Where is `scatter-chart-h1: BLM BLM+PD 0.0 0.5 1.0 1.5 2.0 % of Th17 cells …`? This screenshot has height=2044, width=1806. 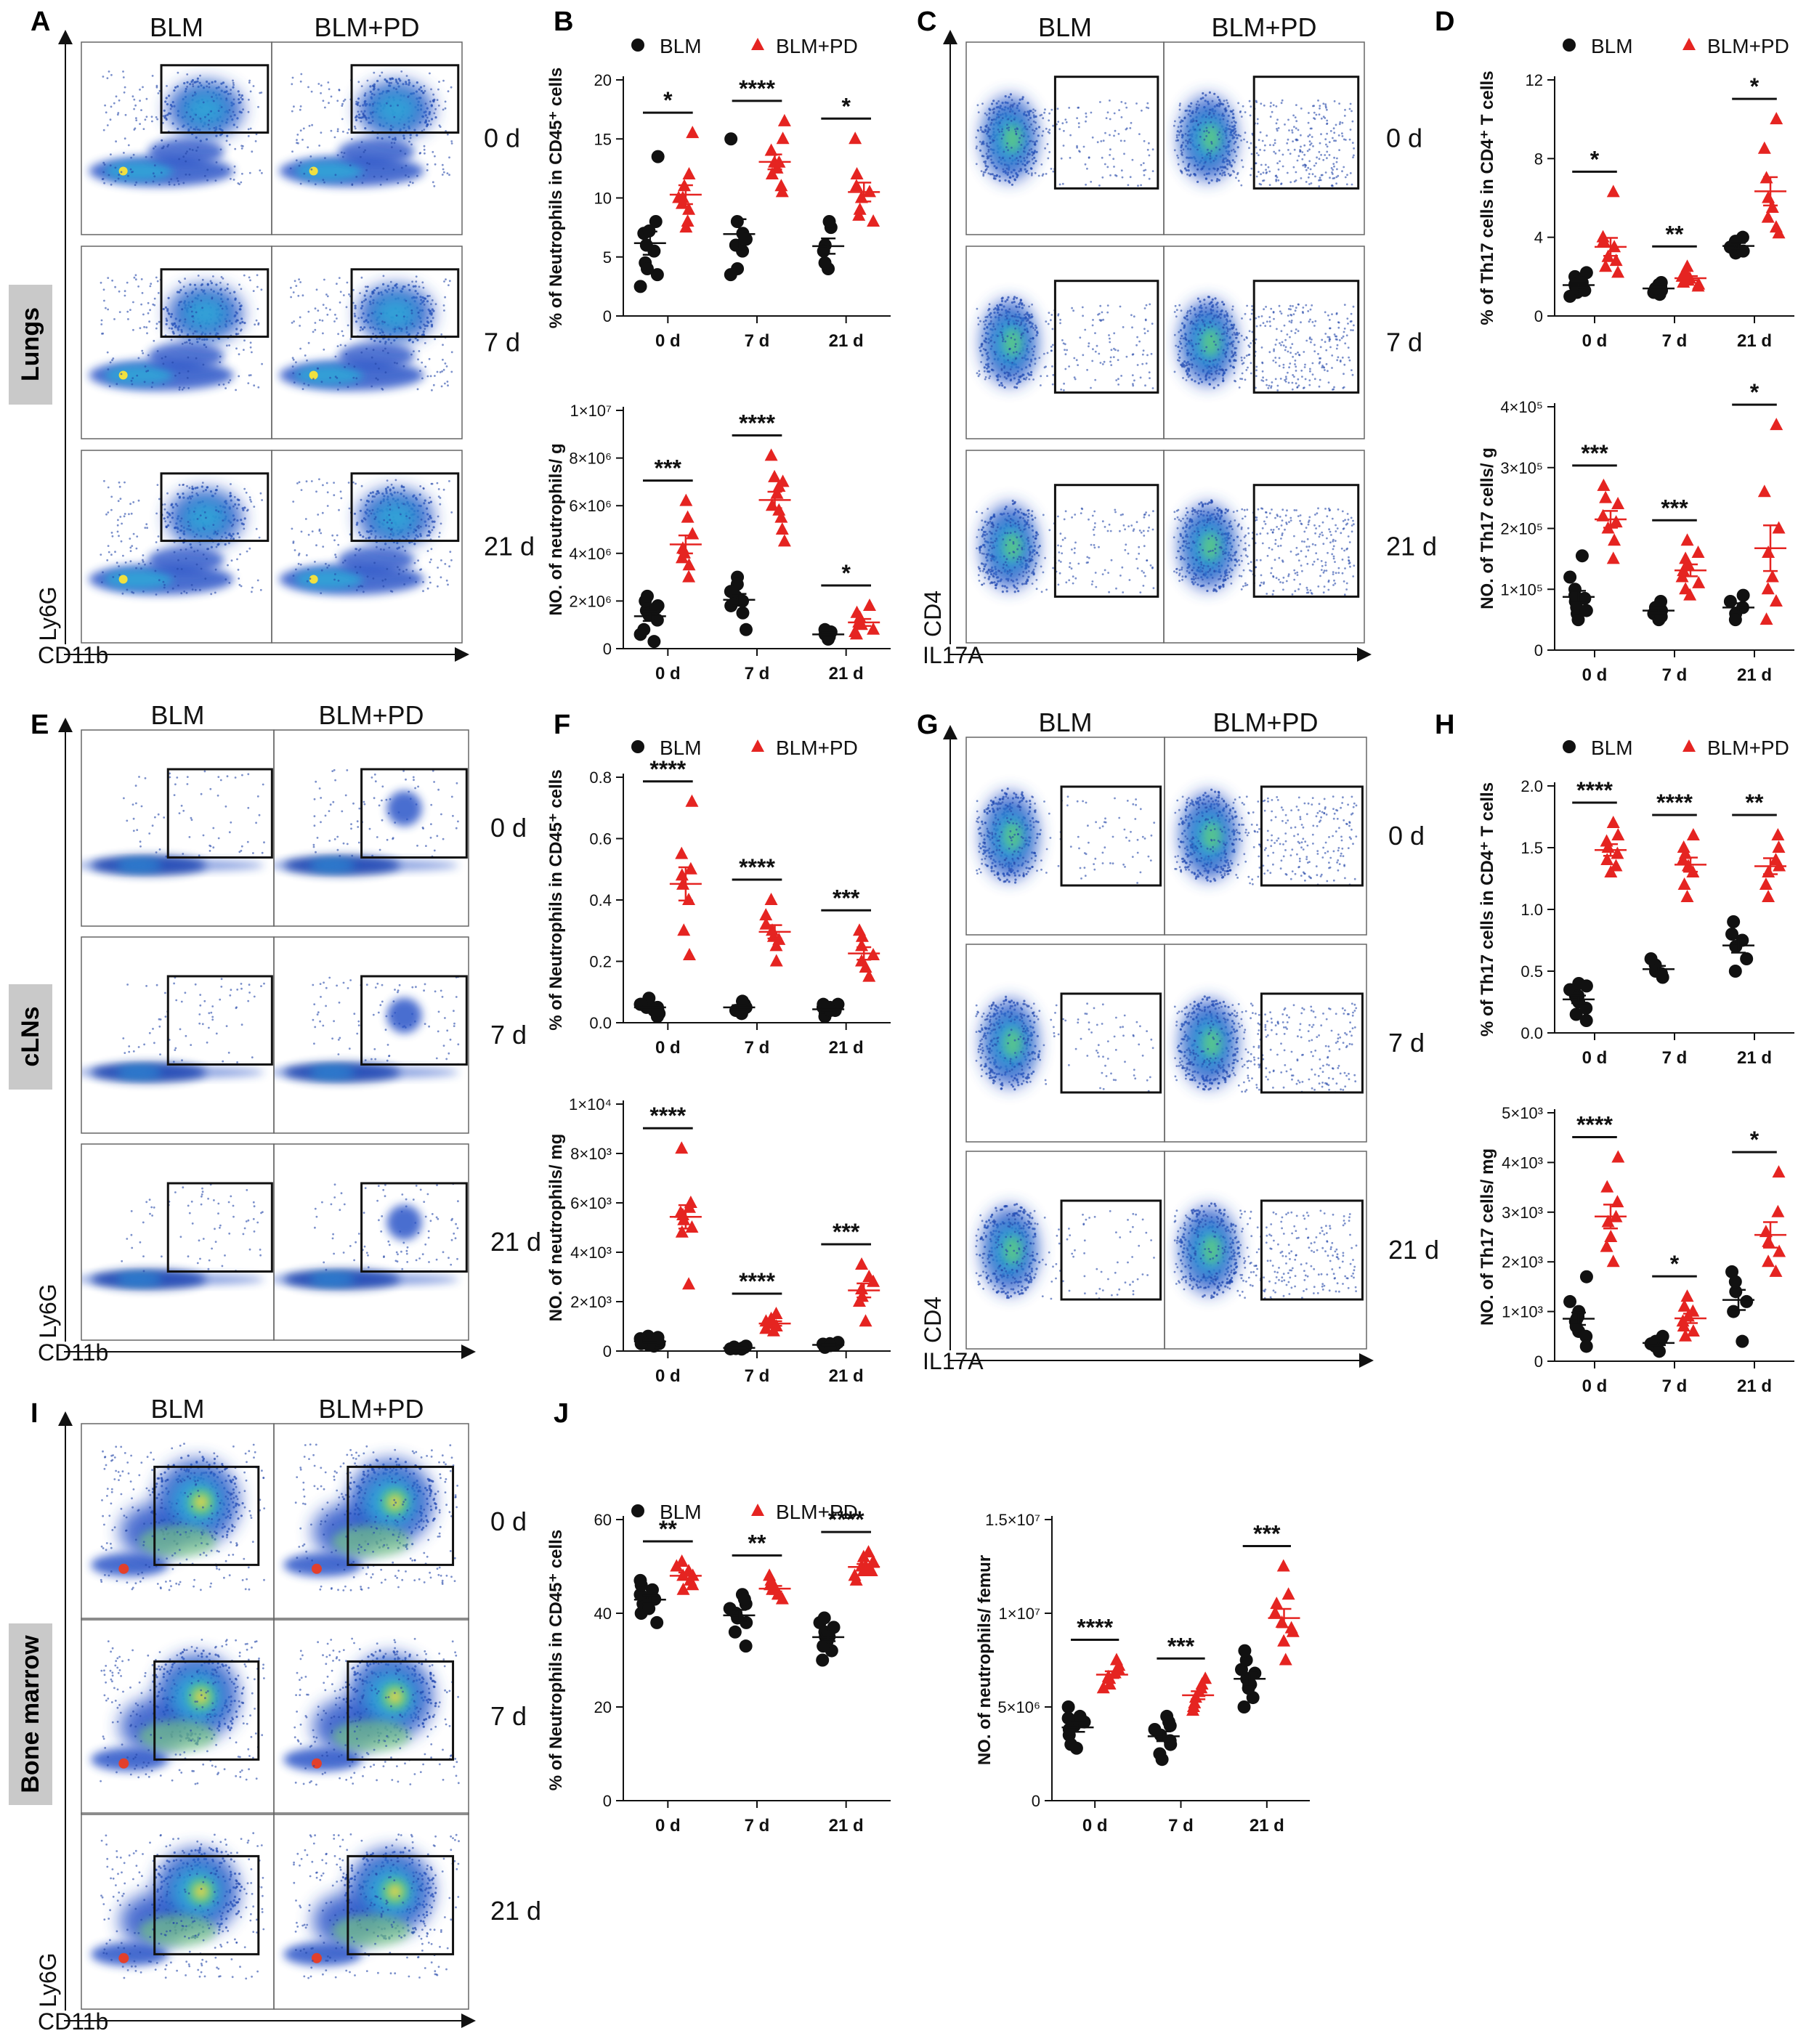 scatter-chart-h1: BLM BLM+PD 0.0 0.5 1.0 1.5 2.0 % of Th17 cells … is located at coordinates (1636, 902).